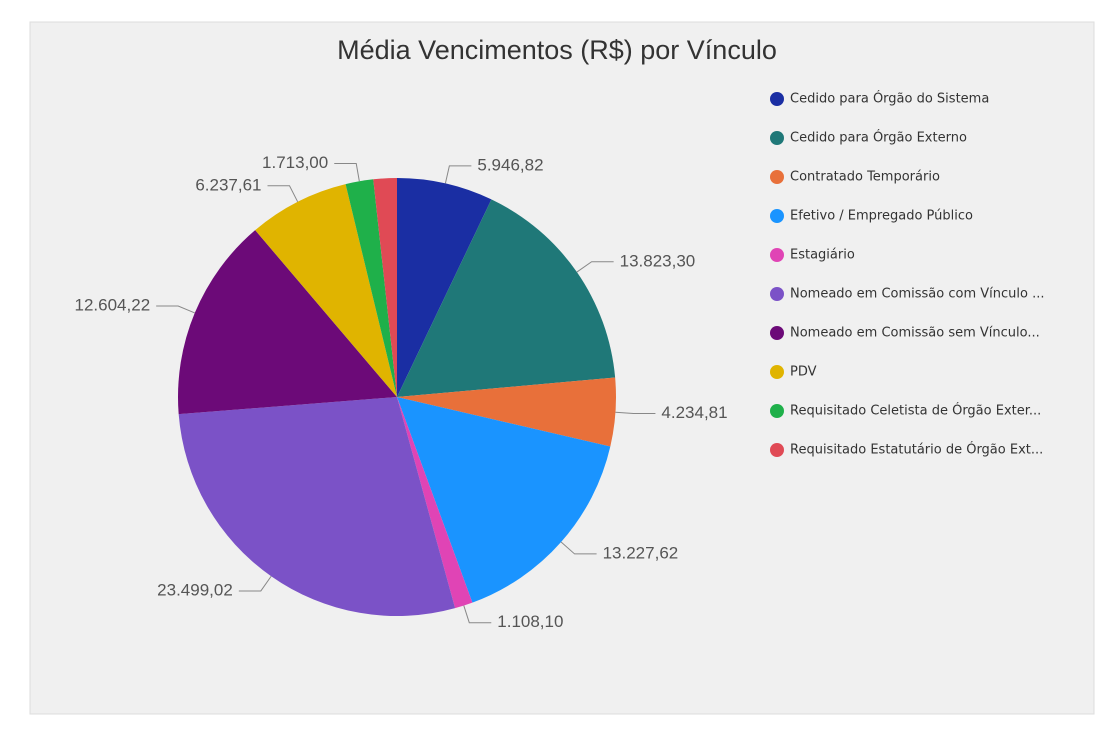 The width and height of the screenshot is (1107, 733). What do you see at coordinates (228, 184) in the screenshot?
I see `data-label: 6.237,61` at bounding box center [228, 184].